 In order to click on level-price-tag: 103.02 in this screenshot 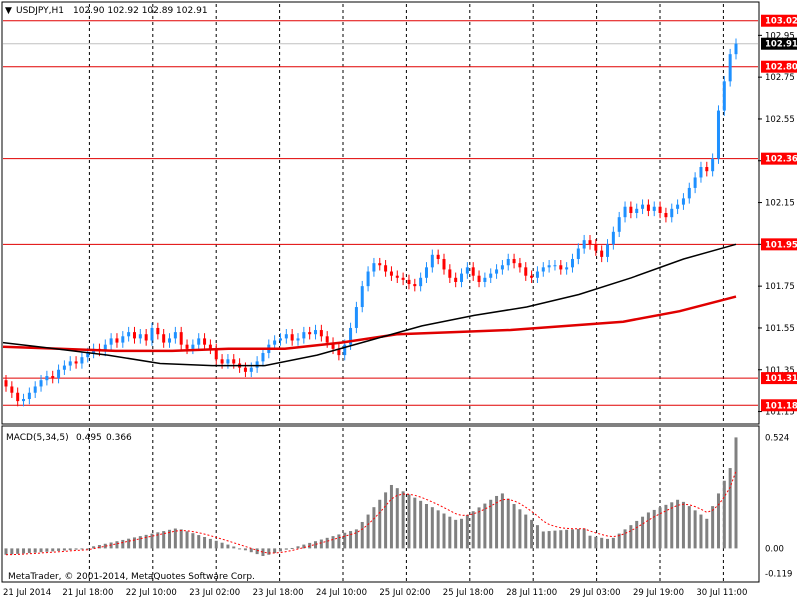, I will do `click(781, 22)`.